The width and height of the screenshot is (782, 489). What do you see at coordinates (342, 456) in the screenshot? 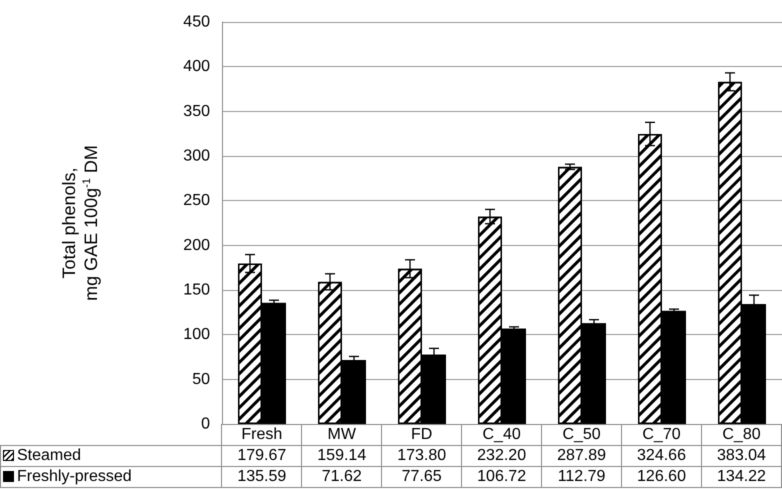
I see `data-label: 159.14` at bounding box center [342, 456].